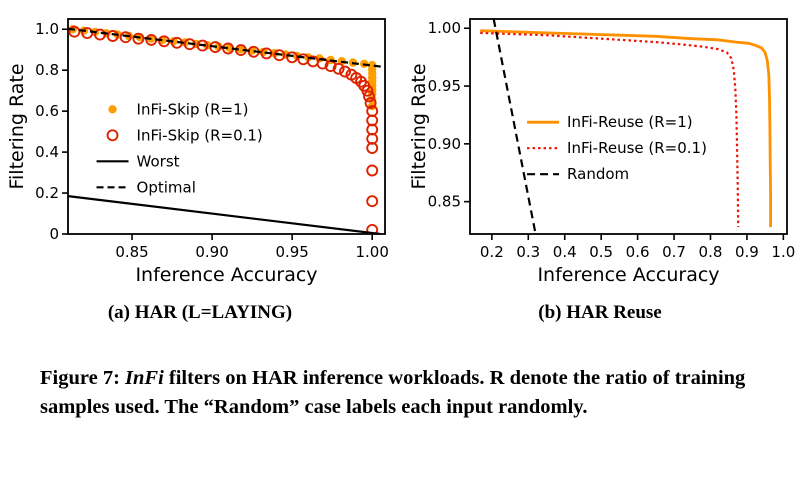  Describe the element at coordinates (47, 70) in the screenshot. I see `y-tick-label: 0.8` at that location.